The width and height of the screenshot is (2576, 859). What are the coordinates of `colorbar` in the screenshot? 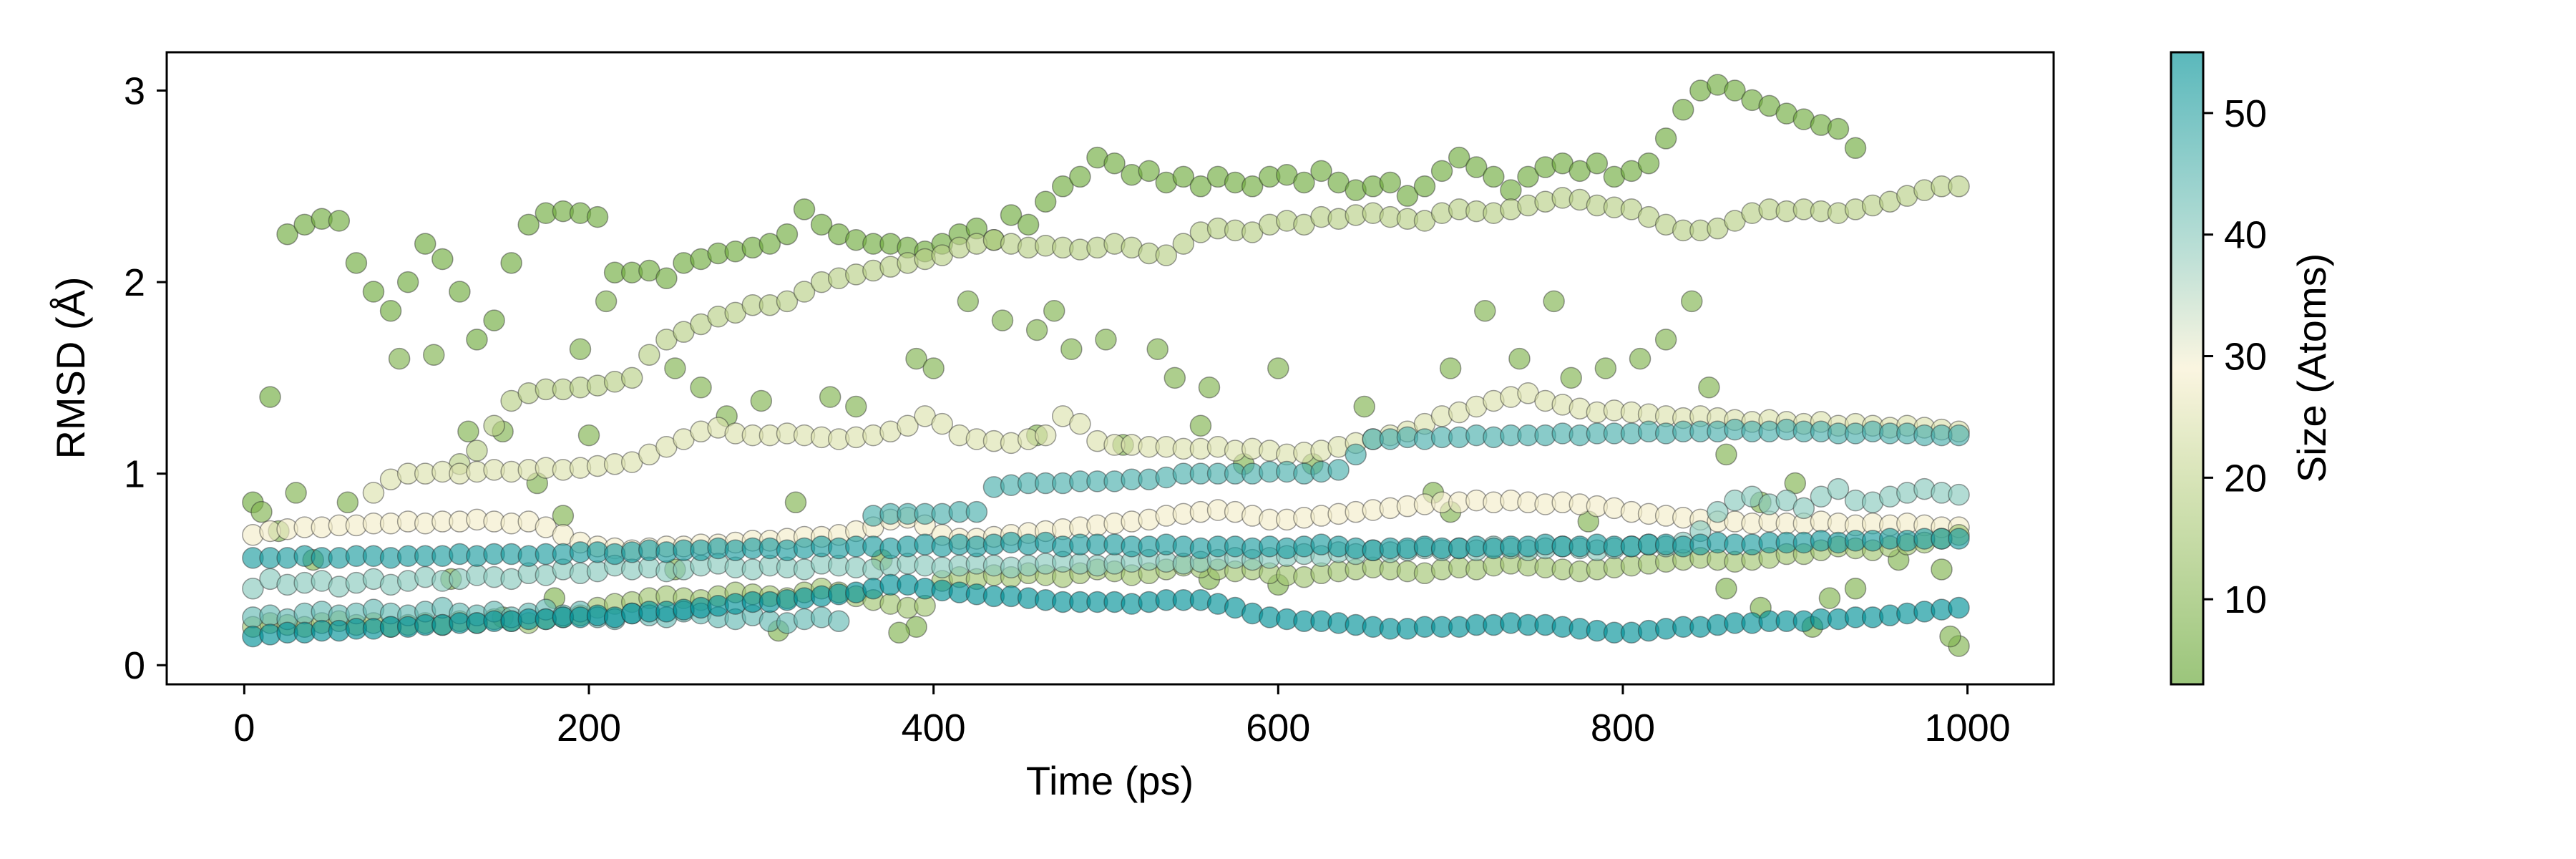 It's located at (2187, 368).